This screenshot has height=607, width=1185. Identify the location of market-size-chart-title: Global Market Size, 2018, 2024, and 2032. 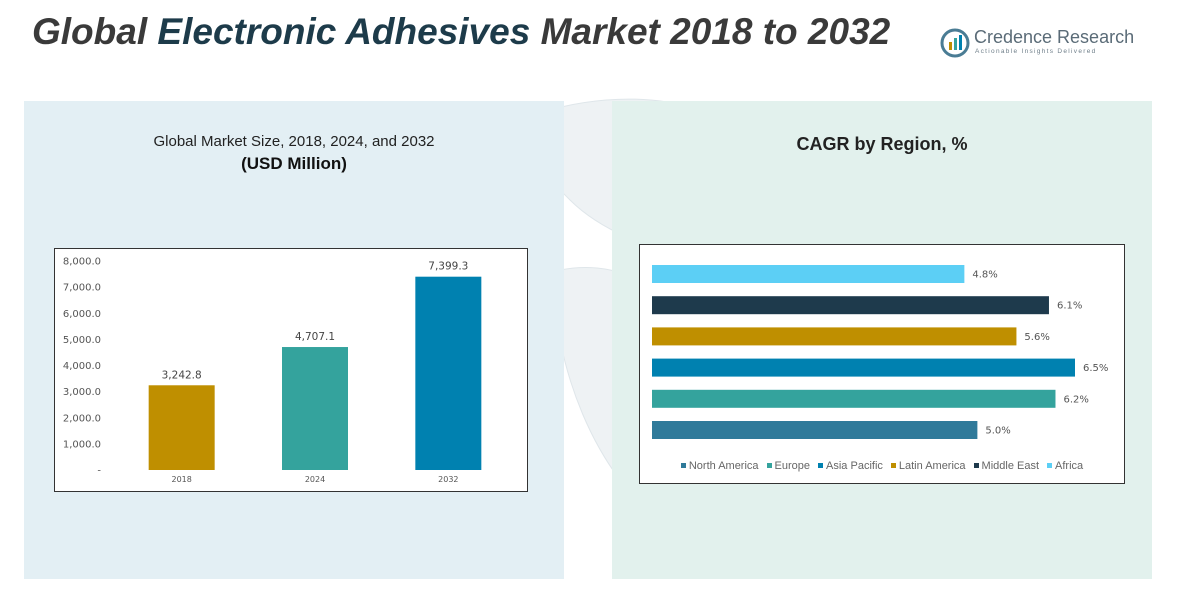
(294, 141).